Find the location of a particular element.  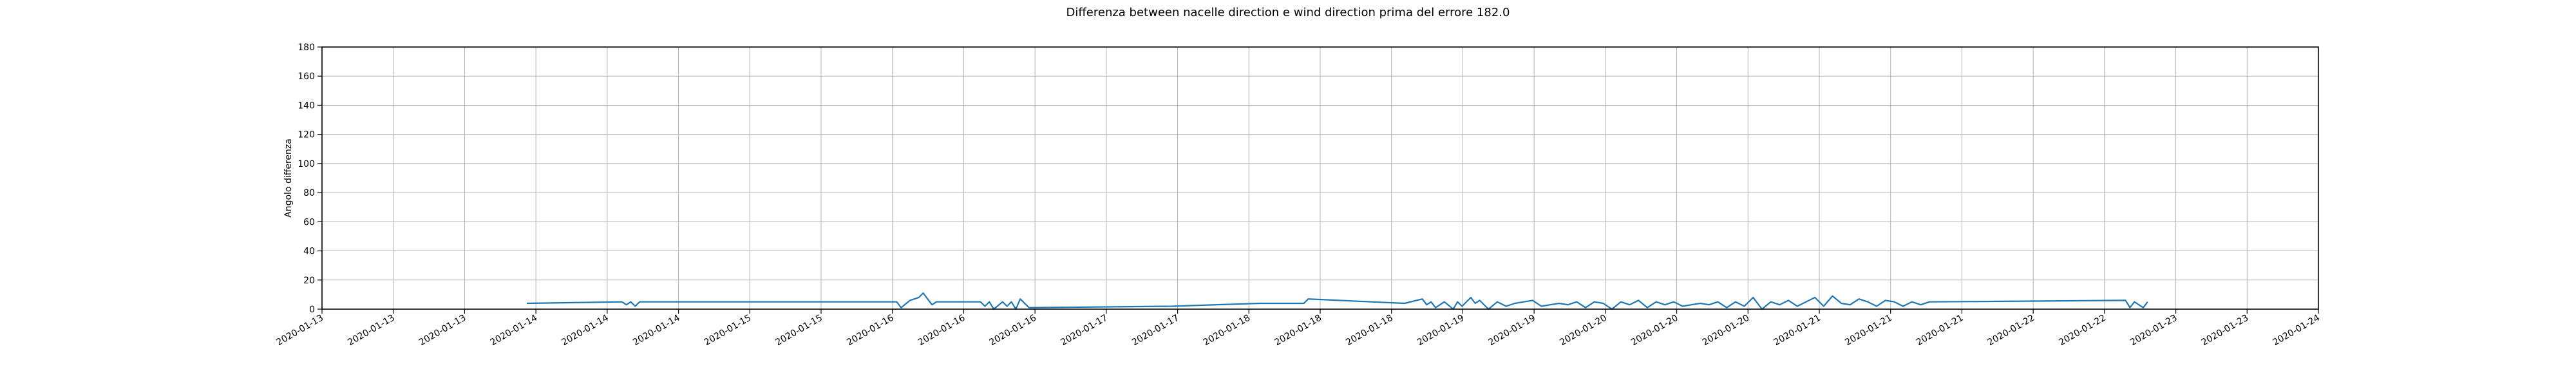

y-tick-label: 160 is located at coordinates (306, 76).